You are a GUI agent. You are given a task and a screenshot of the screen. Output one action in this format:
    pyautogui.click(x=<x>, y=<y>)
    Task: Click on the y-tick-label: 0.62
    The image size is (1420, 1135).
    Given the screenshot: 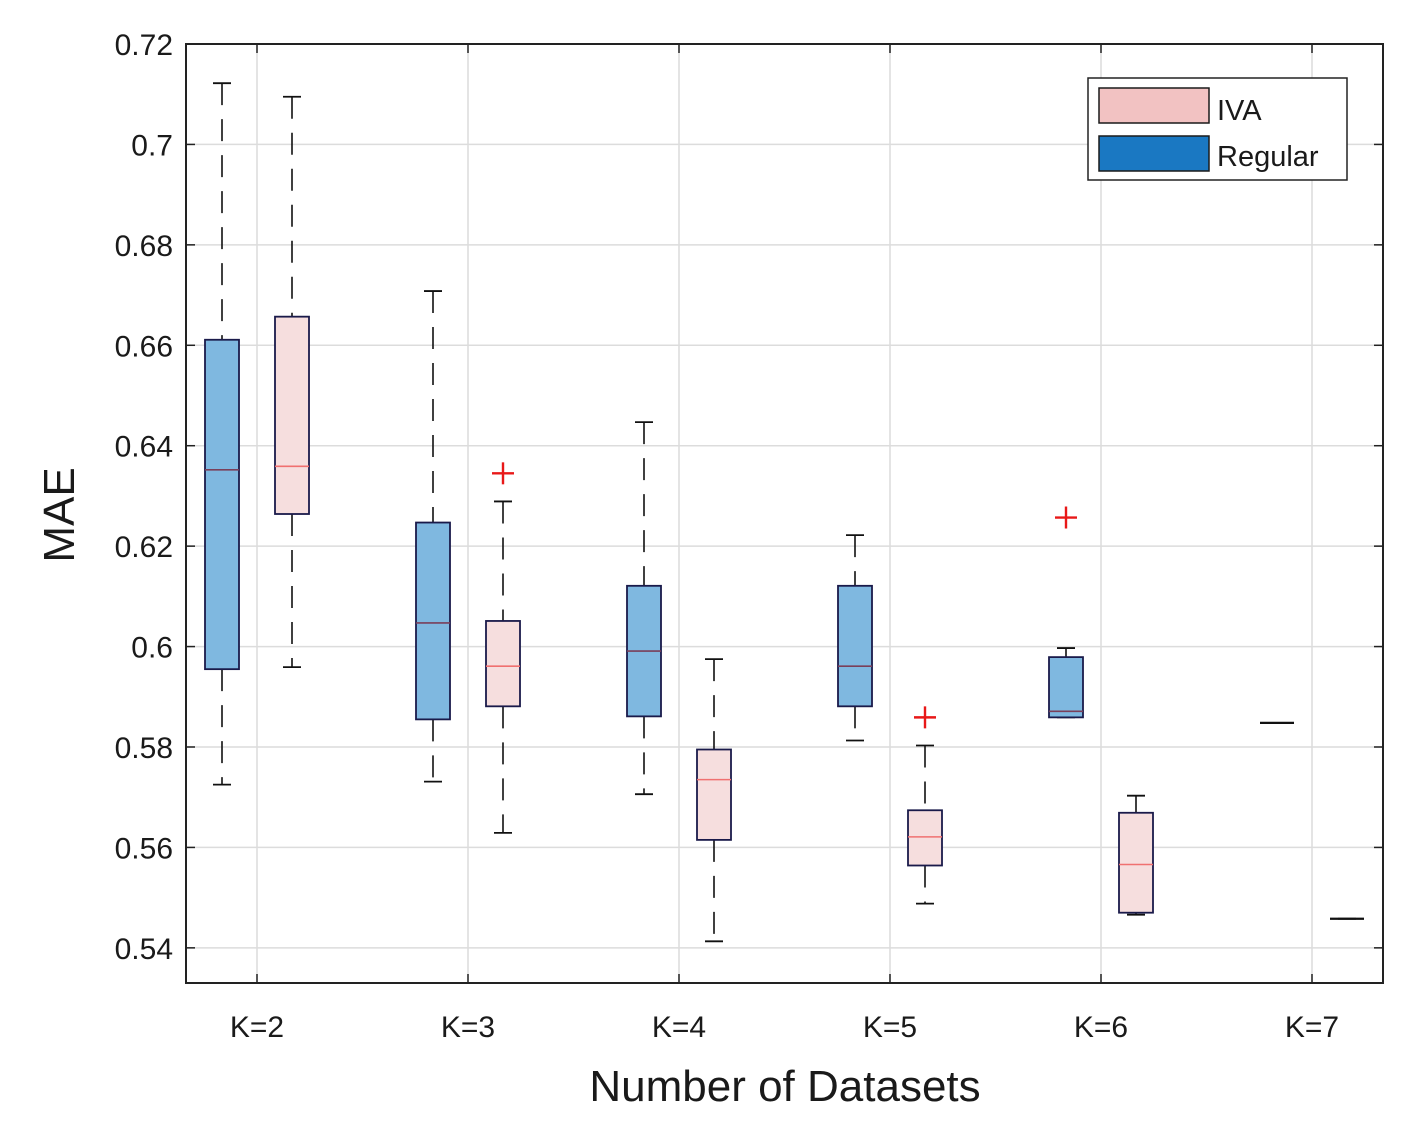 What is the action you would take?
    pyautogui.click(x=144, y=547)
    